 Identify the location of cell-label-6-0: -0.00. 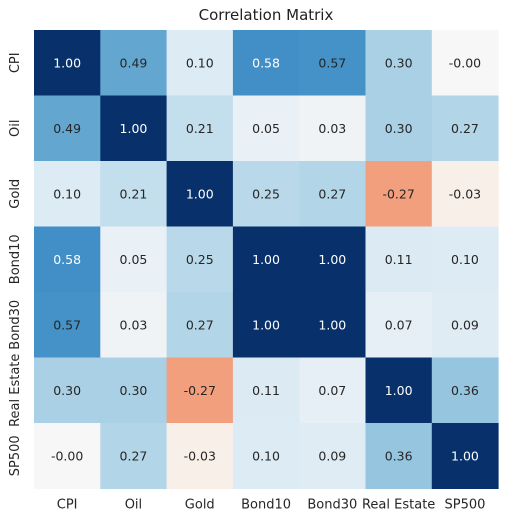
(67, 455).